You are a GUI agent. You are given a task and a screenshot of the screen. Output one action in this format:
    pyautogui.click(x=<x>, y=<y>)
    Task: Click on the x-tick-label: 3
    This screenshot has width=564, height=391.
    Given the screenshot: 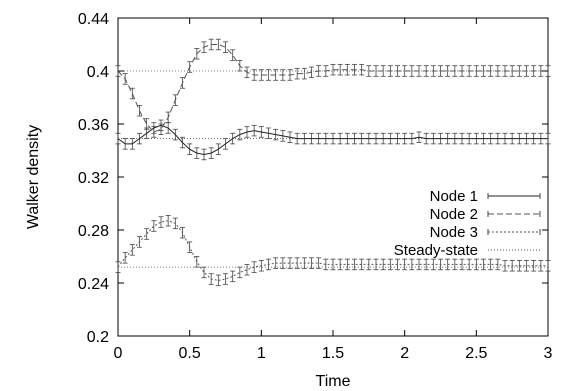 What is the action you would take?
    pyautogui.click(x=548, y=353)
    